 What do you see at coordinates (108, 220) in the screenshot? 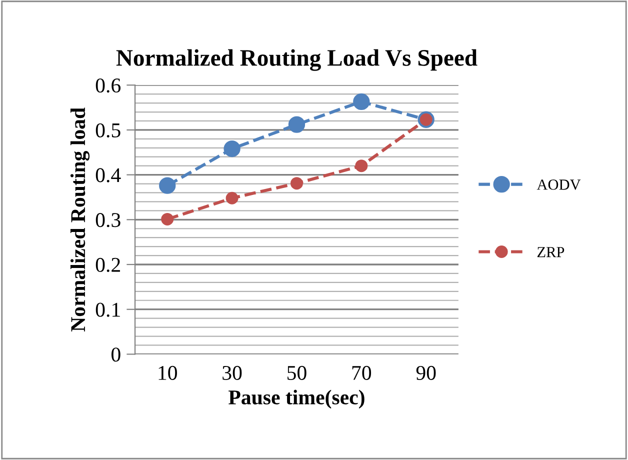
I see `y-tick-label: 0.3` at bounding box center [108, 220].